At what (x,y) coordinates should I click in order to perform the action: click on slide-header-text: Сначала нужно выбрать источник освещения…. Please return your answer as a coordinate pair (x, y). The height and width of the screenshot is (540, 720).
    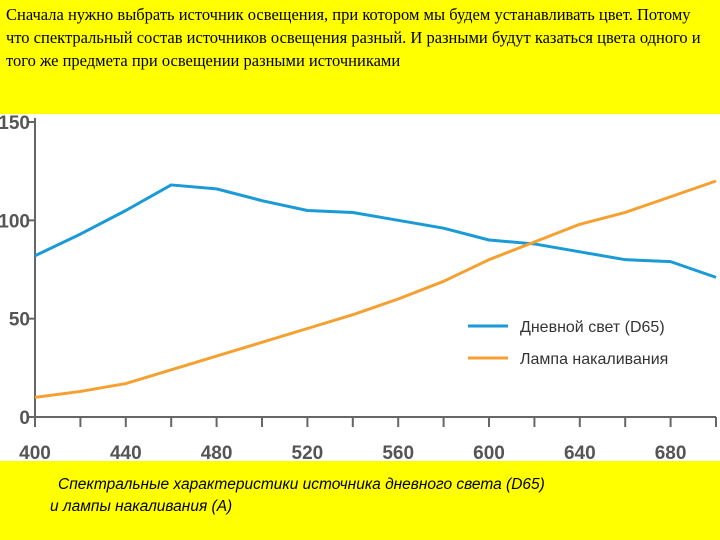
    Looking at the image, I should click on (353, 37).